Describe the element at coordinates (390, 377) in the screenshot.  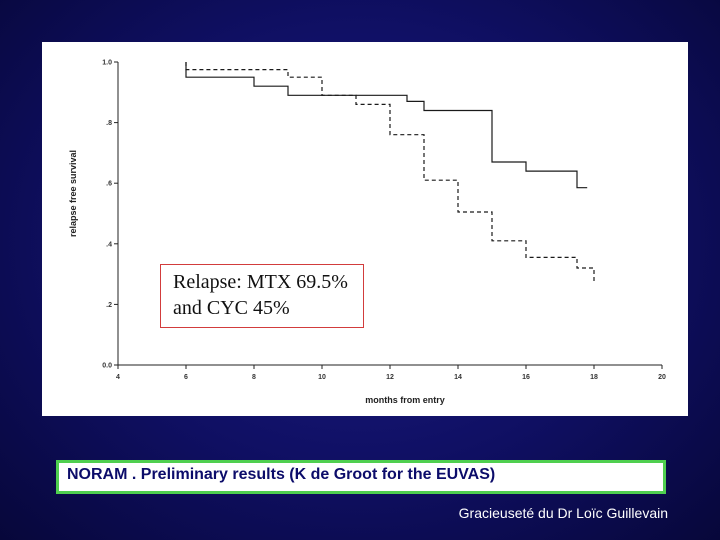
I see `x-tick-label: 12` at that location.